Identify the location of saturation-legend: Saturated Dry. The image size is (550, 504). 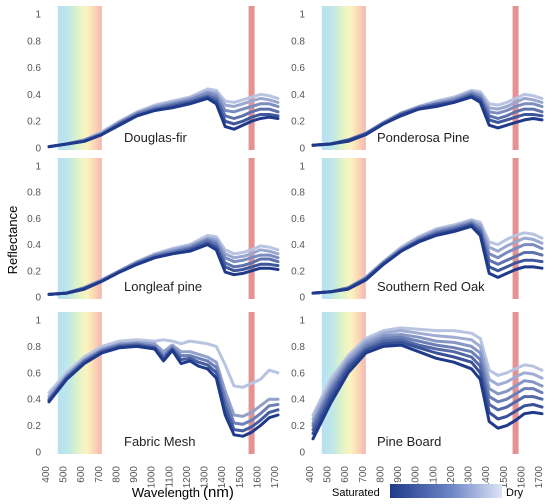
(428, 491).